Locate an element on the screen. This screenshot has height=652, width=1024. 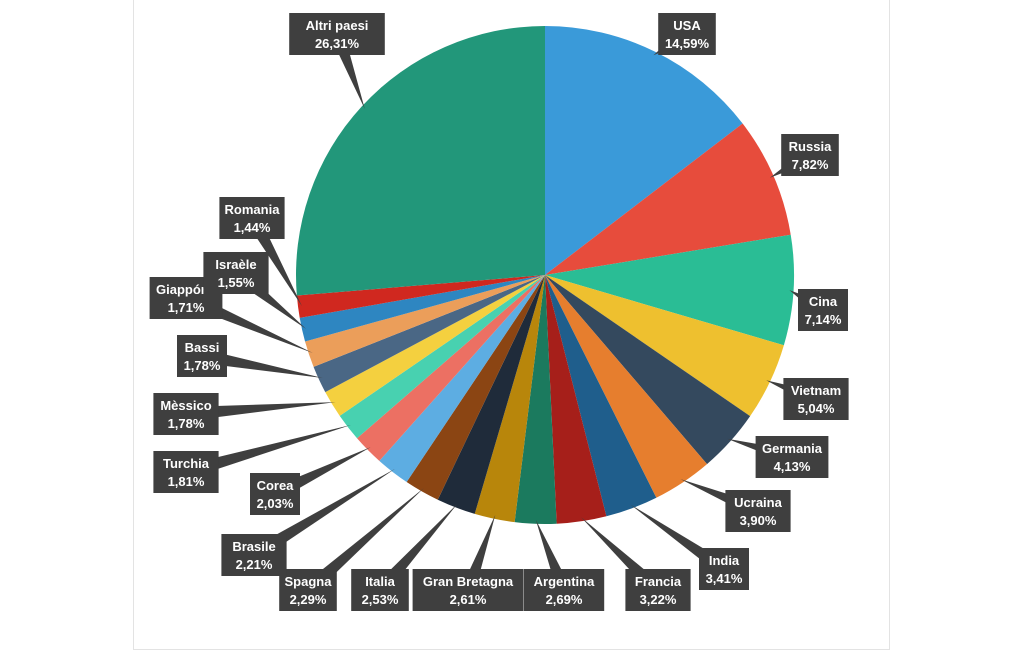
slice-label: India 3,41% is located at coordinates (724, 569).